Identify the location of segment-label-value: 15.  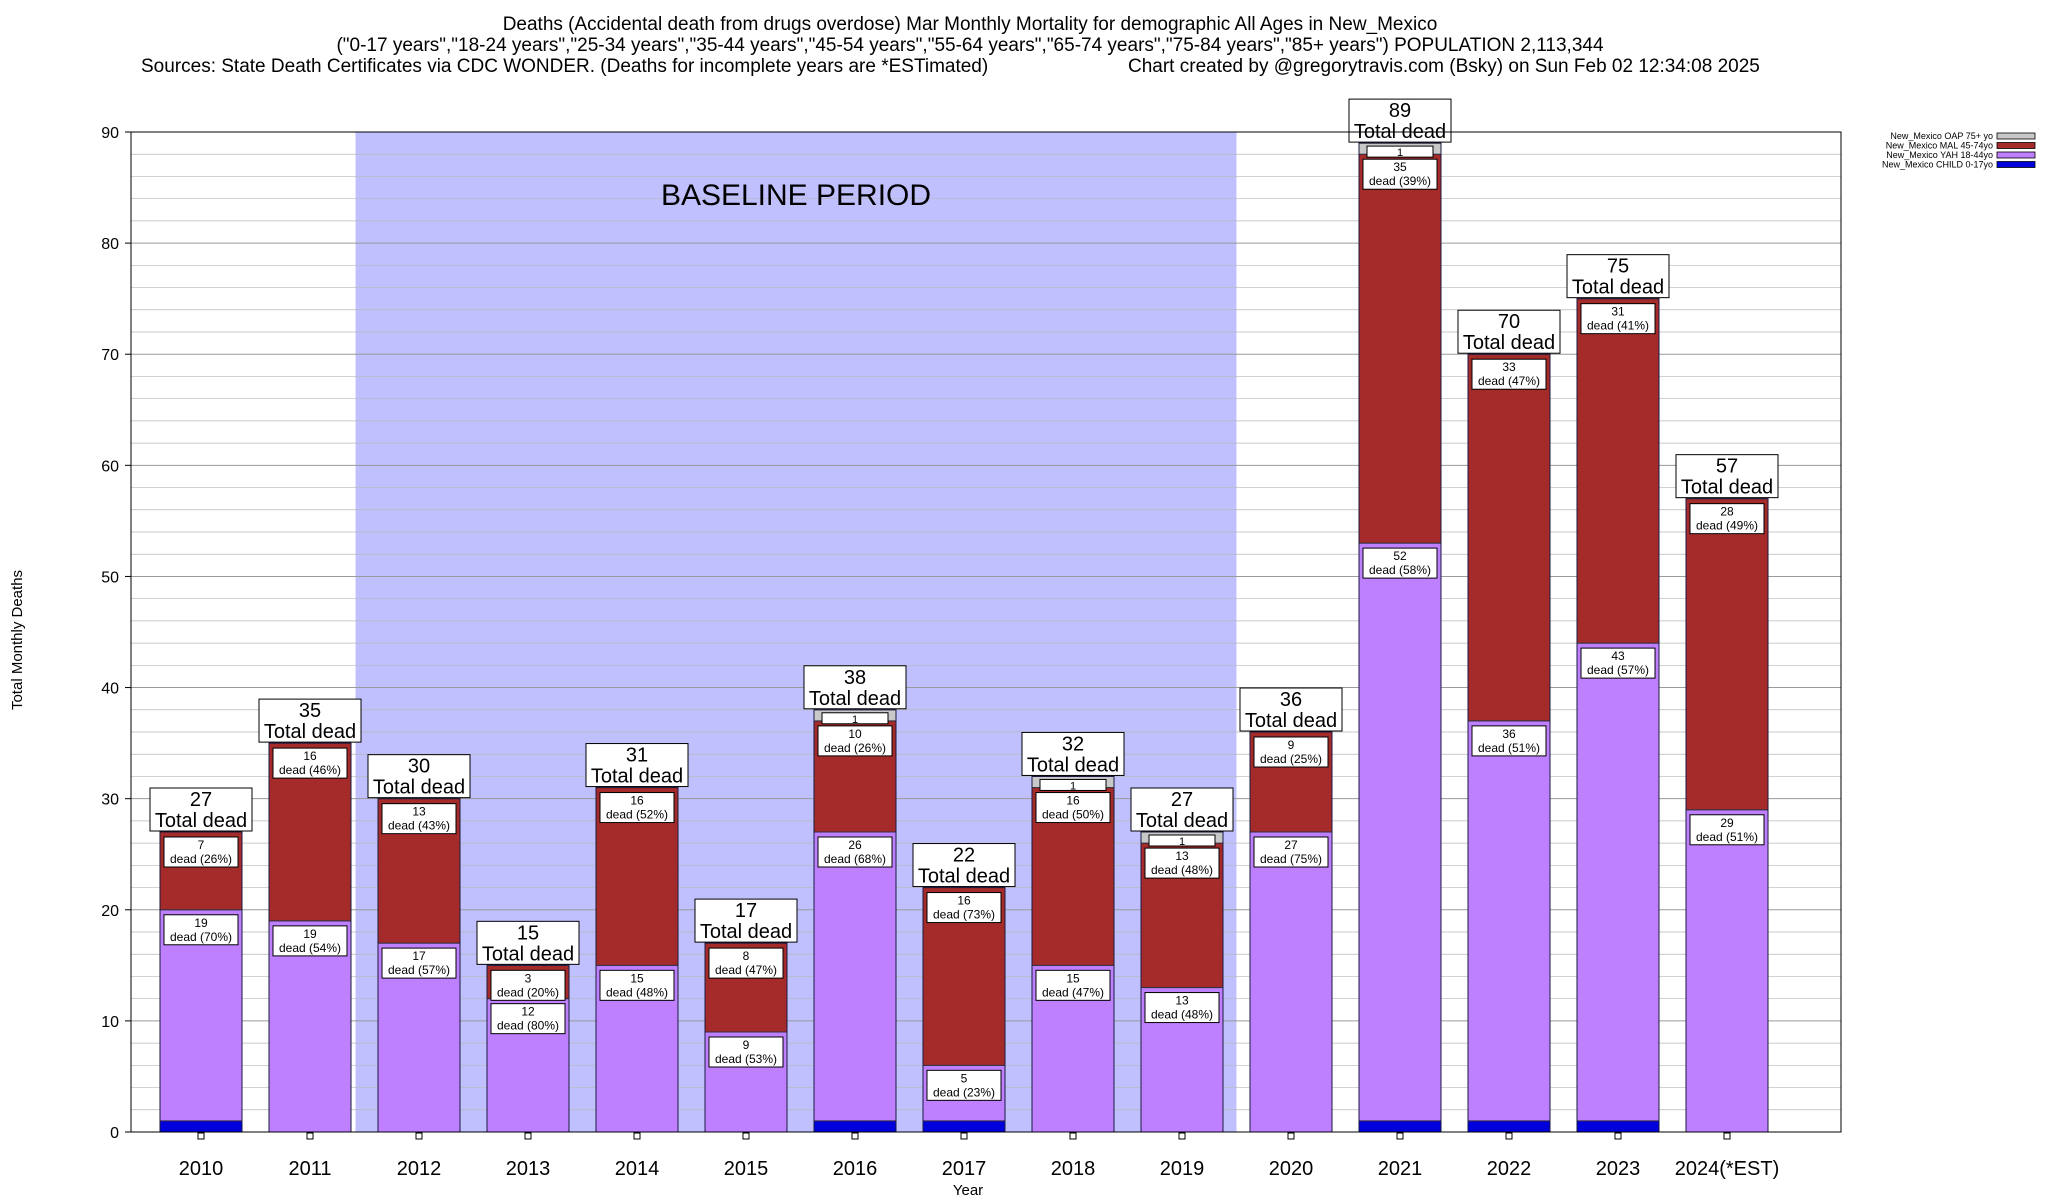
(637, 978).